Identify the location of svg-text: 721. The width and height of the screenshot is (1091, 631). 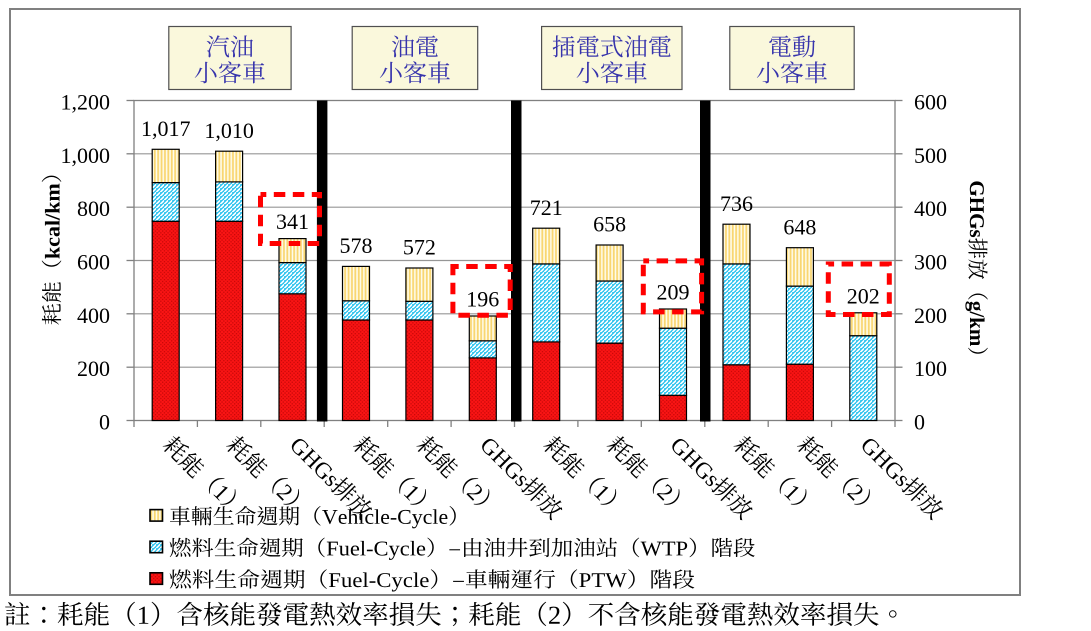
(546, 207).